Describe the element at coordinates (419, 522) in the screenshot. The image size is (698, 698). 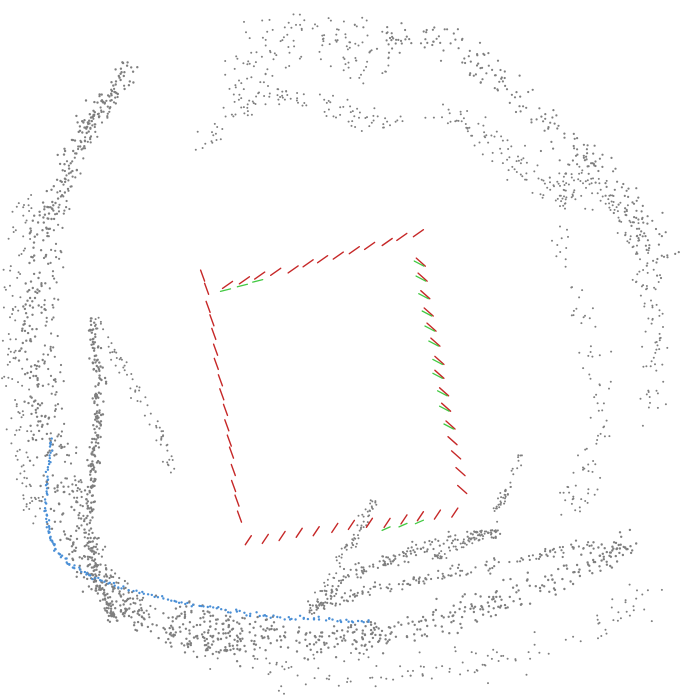
I see `current-camera` at that location.